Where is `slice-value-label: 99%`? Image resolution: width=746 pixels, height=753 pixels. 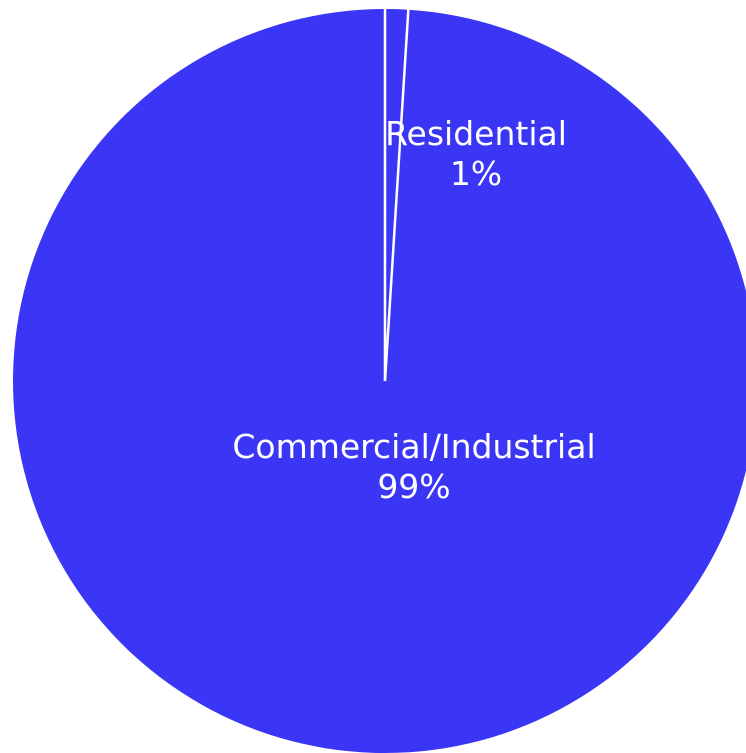
slice-value-label: 99% is located at coordinates (413, 486).